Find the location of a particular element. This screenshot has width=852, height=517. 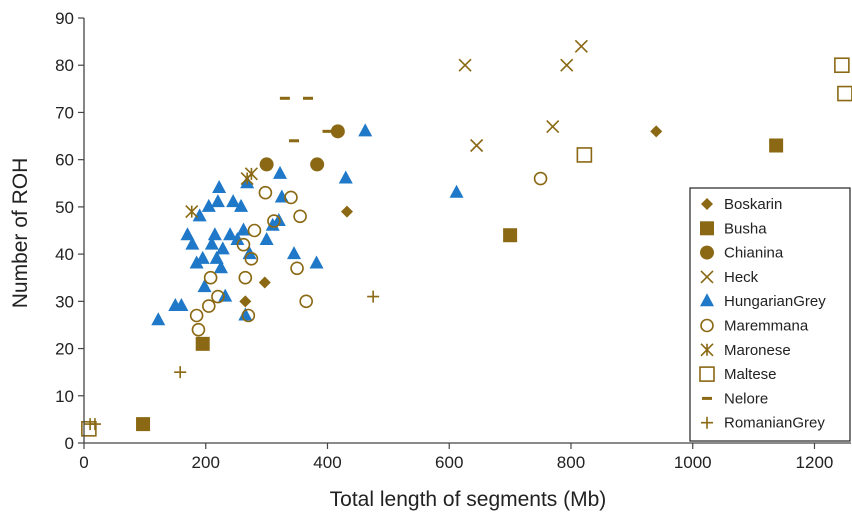

legend-item: Maltese is located at coordinates (738, 374).